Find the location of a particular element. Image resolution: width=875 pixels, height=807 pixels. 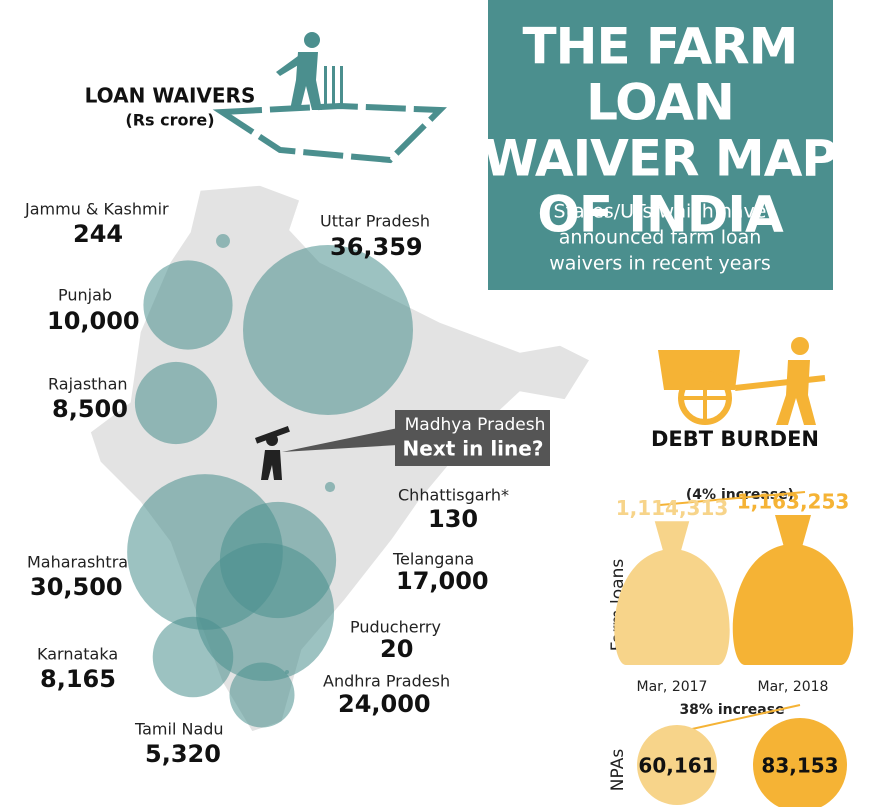

npas-change: 38% increase is located at coordinates (731, 710).